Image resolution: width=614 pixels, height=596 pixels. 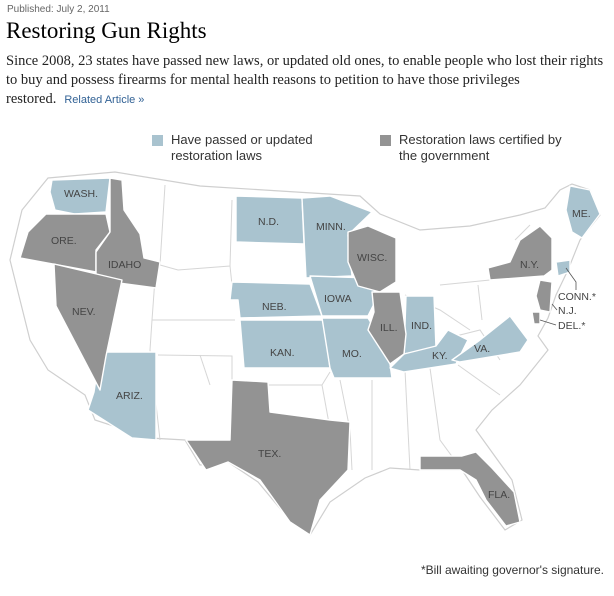 What do you see at coordinates (331, 227) in the screenshot?
I see `label-mn: MINN.` at bounding box center [331, 227].